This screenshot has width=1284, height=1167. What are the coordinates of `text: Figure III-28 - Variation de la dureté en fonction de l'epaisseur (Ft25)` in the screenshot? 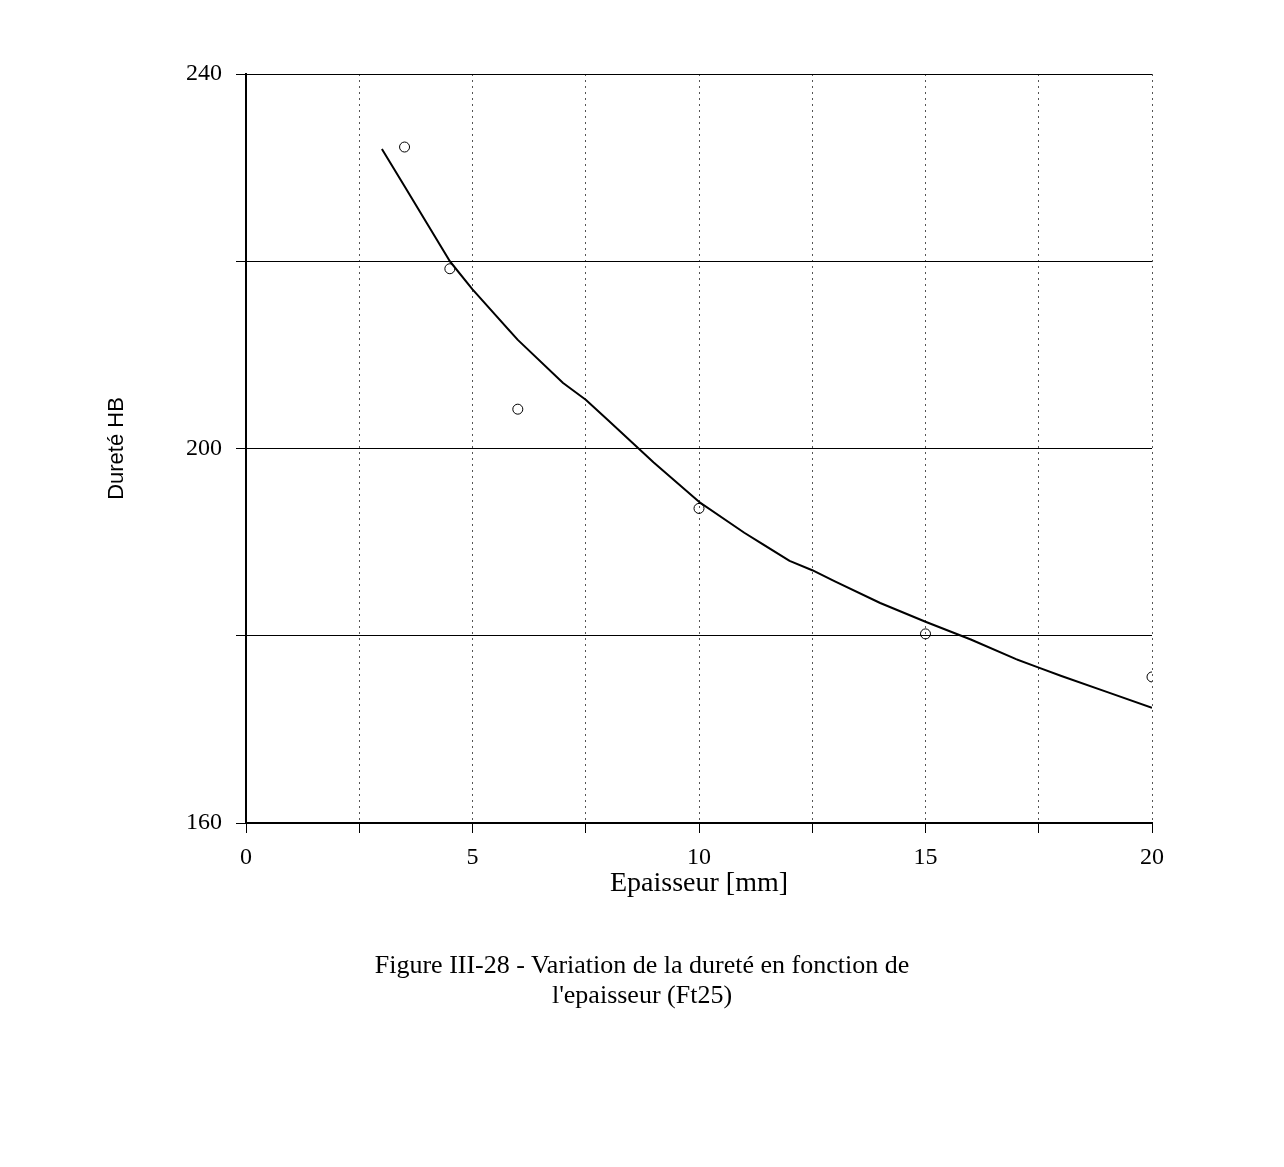 It's located at (642, 980).